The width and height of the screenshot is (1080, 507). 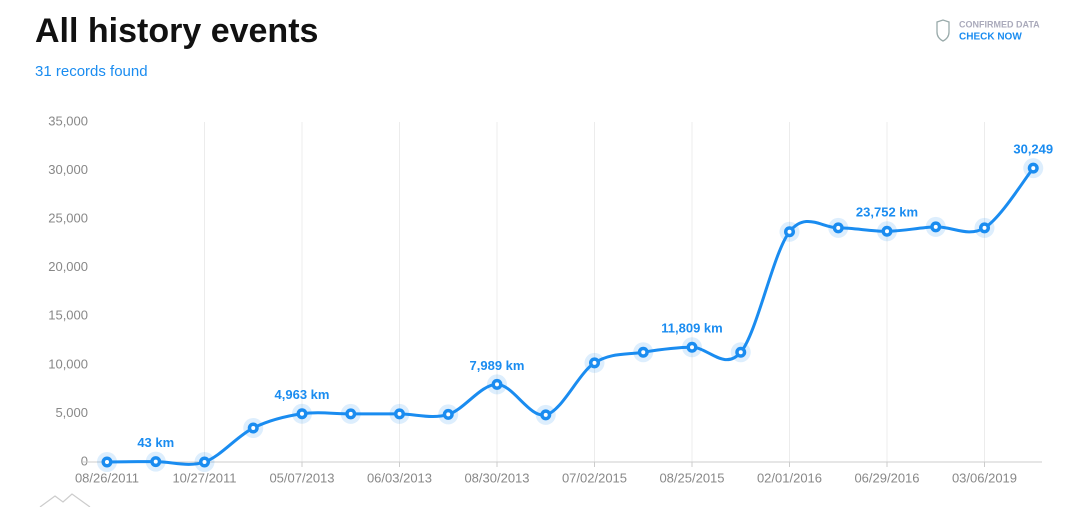 What do you see at coordinates (176, 31) in the screenshot?
I see `chart-title: All history events` at bounding box center [176, 31].